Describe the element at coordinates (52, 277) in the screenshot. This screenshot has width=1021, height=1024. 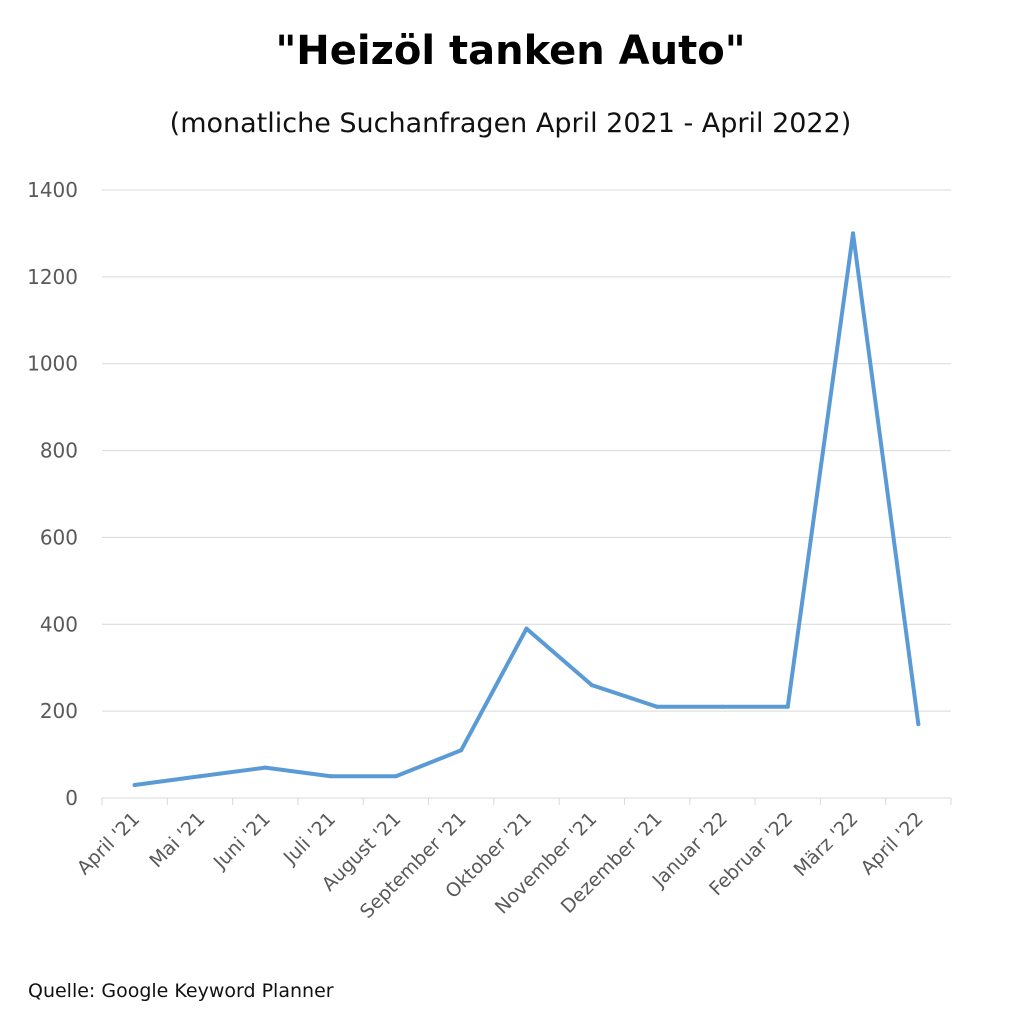
I see `y-tick-label: 1200` at that location.